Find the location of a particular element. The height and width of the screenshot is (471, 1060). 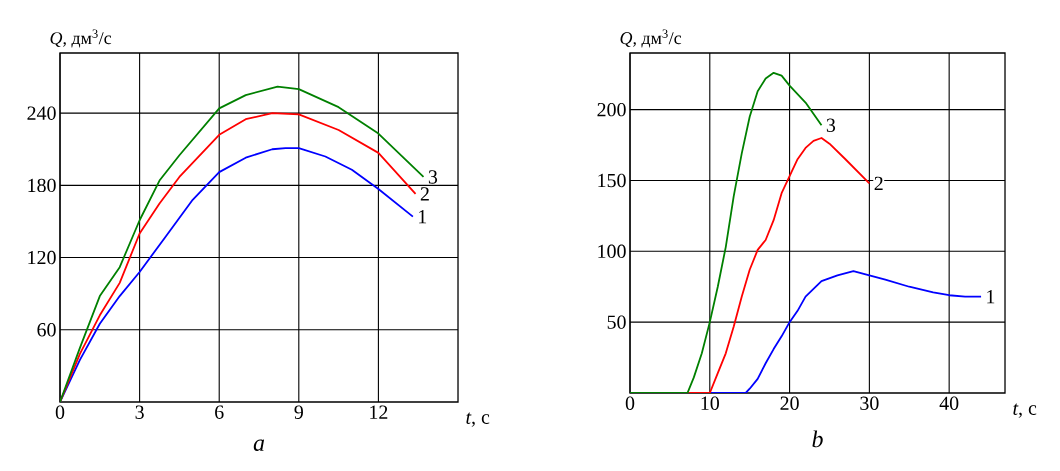

y-tick-label: 200 is located at coordinates (611, 109).